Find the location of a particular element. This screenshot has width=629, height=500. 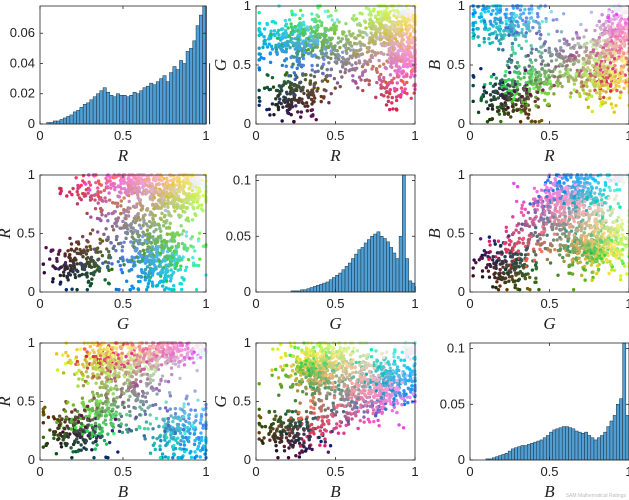

x-tick-label: 1 is located at coordinates (205, 135).